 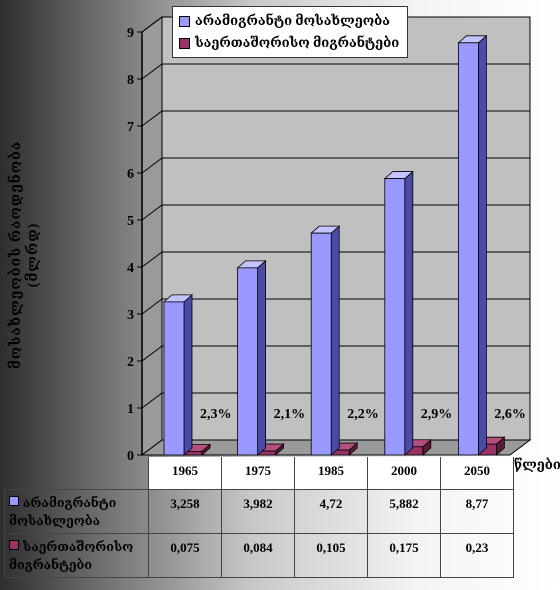 I want to click on table-cell: 0,105, so click(x=331, y=555).